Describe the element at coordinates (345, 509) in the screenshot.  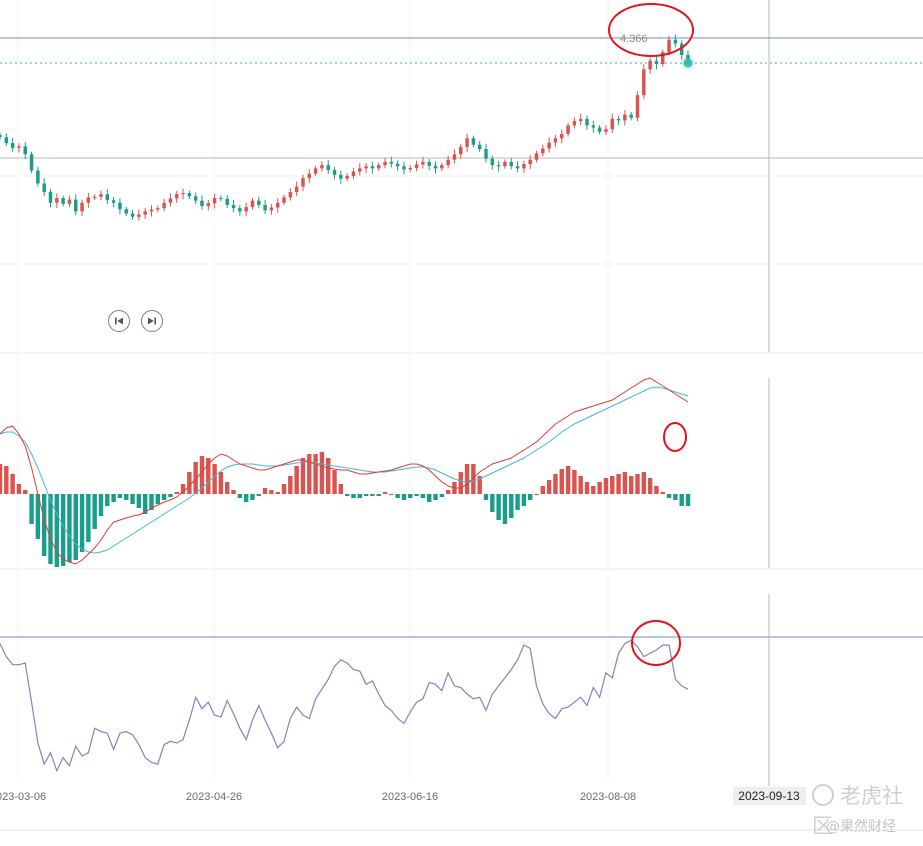
I see `macd-histogram` at that location.